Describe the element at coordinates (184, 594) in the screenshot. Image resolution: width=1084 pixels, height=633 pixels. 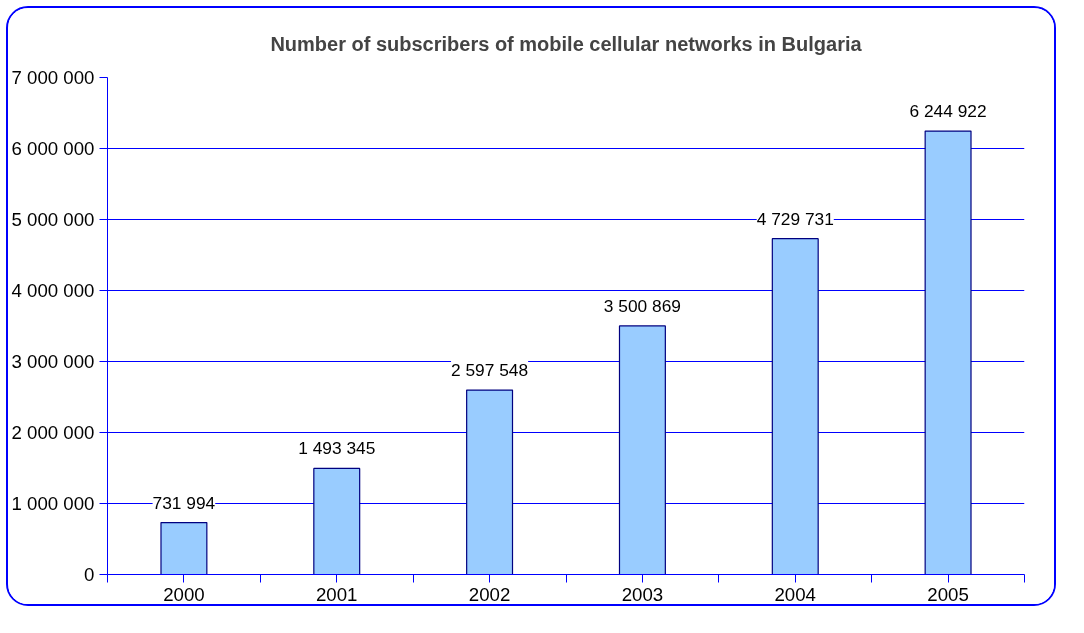
I see `x-tick-label: 2000` at that location.